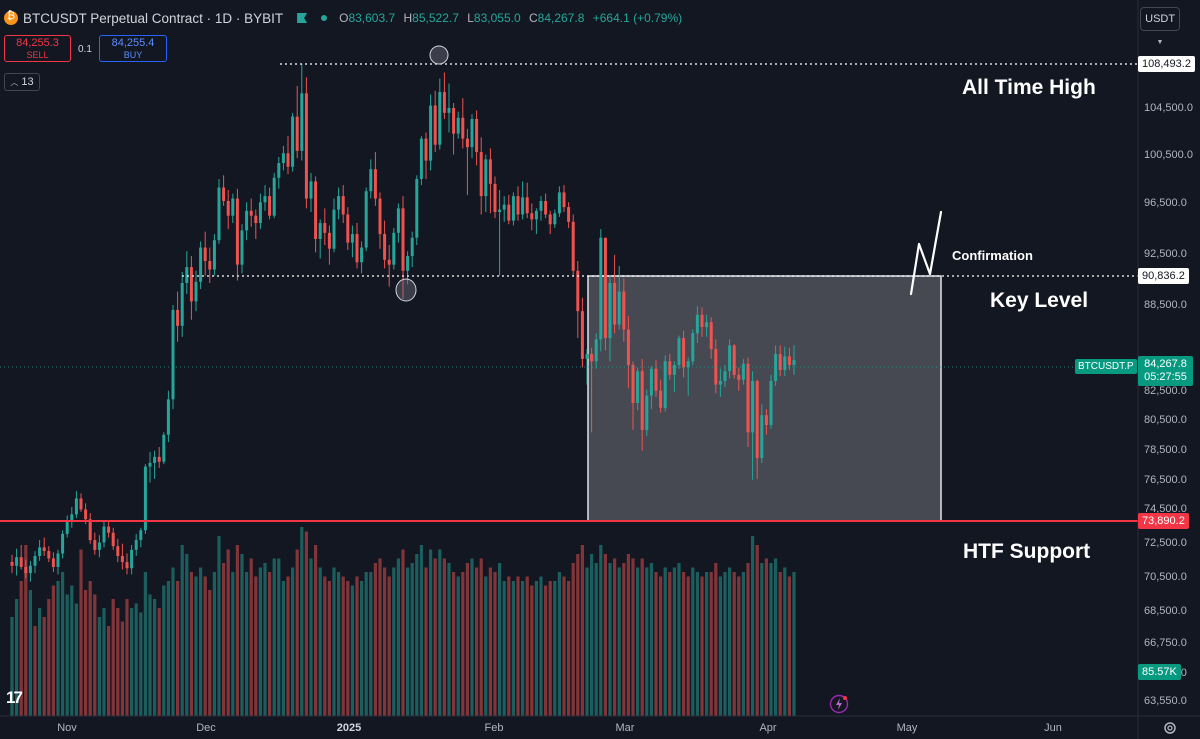 This screenshot has height=739, width=1200. What do you see at coordinates (1165, 611) in the screenshot?
I see `price-axis-label: 68,500.0` at bounding box center [1165, 611].